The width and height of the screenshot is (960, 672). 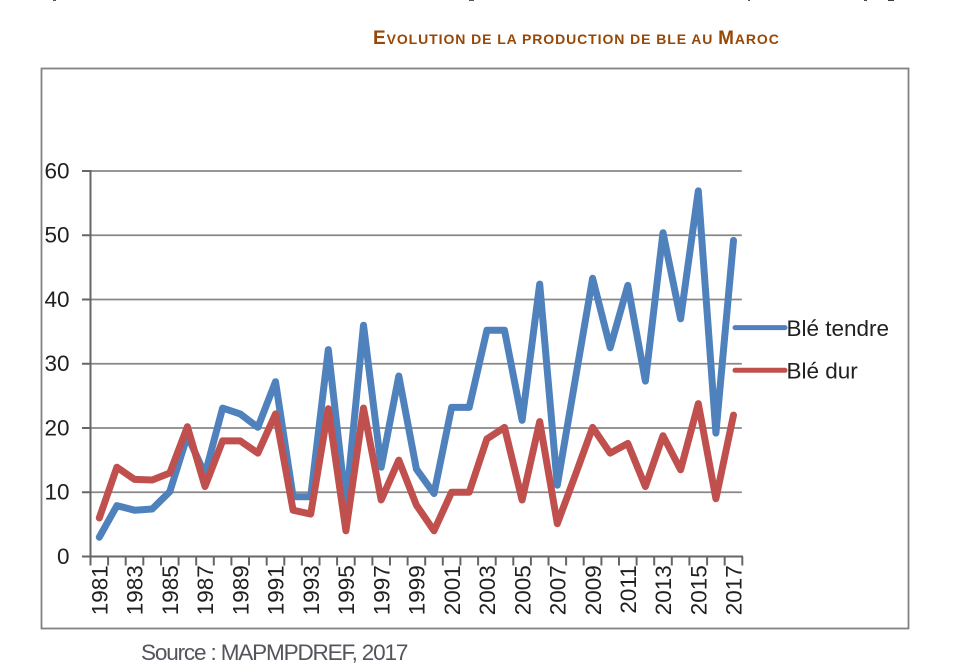 What do you see at coordinates (100, 590) in the screenshot?
I see `svg-text: 1981` at bounding box center [100, 590].